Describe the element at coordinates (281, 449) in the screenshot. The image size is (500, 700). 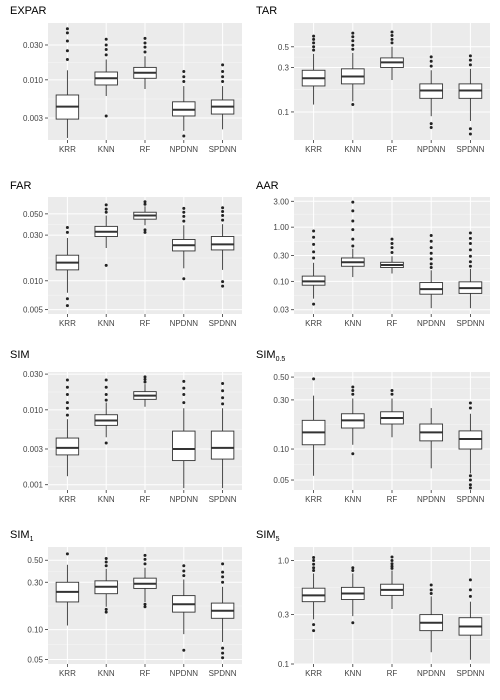
I see `y-tick-label: 0.10` at that location.